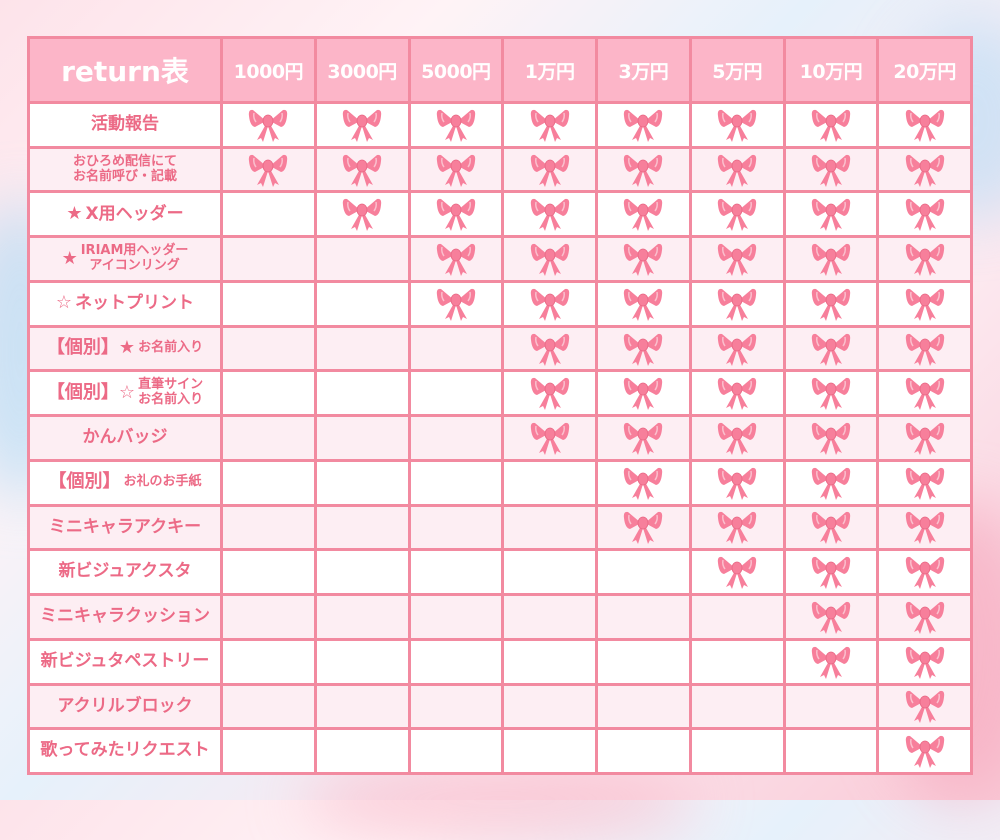  I want to click on row-label: 歌ってみたリクエスト, so click(125, 751).